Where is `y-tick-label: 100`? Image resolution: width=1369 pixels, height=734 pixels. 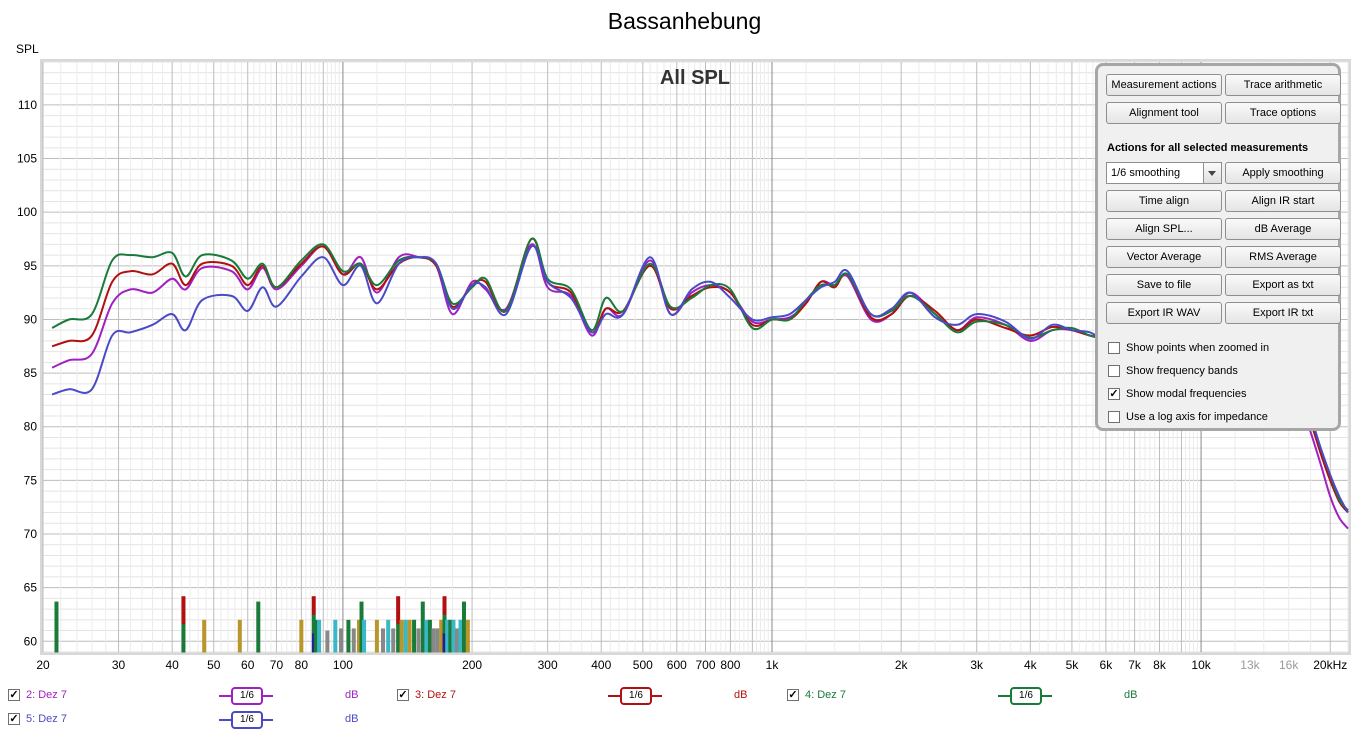 y-tick-label: 100 is located at coordinates (27, 212).